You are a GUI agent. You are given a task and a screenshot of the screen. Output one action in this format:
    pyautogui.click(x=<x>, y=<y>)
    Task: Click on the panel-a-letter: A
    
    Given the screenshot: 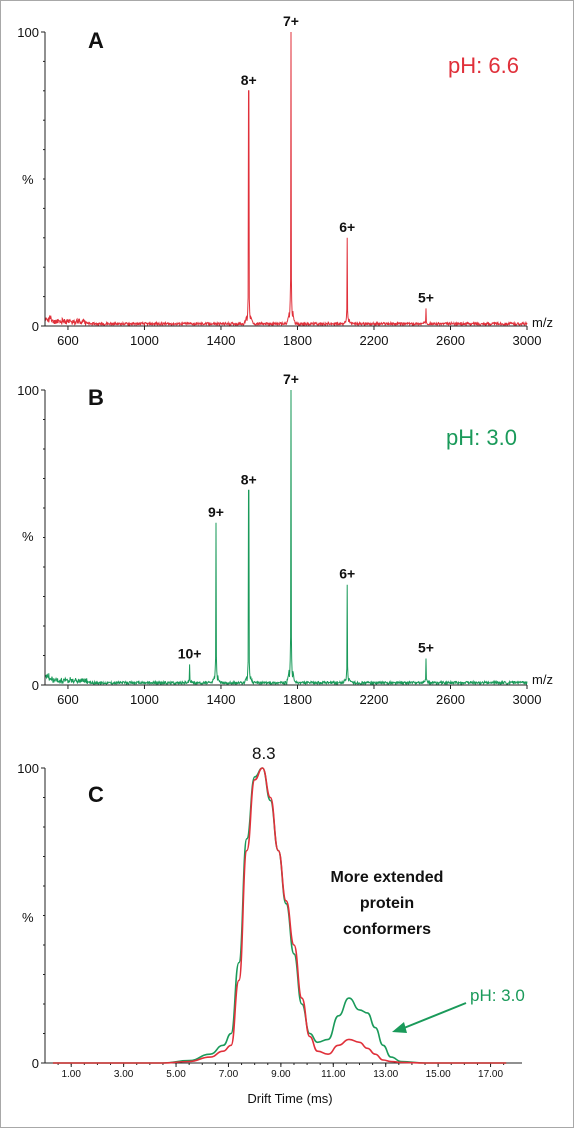 What is the action you would take?
    pyautogui.click(x=96, y=40)
    